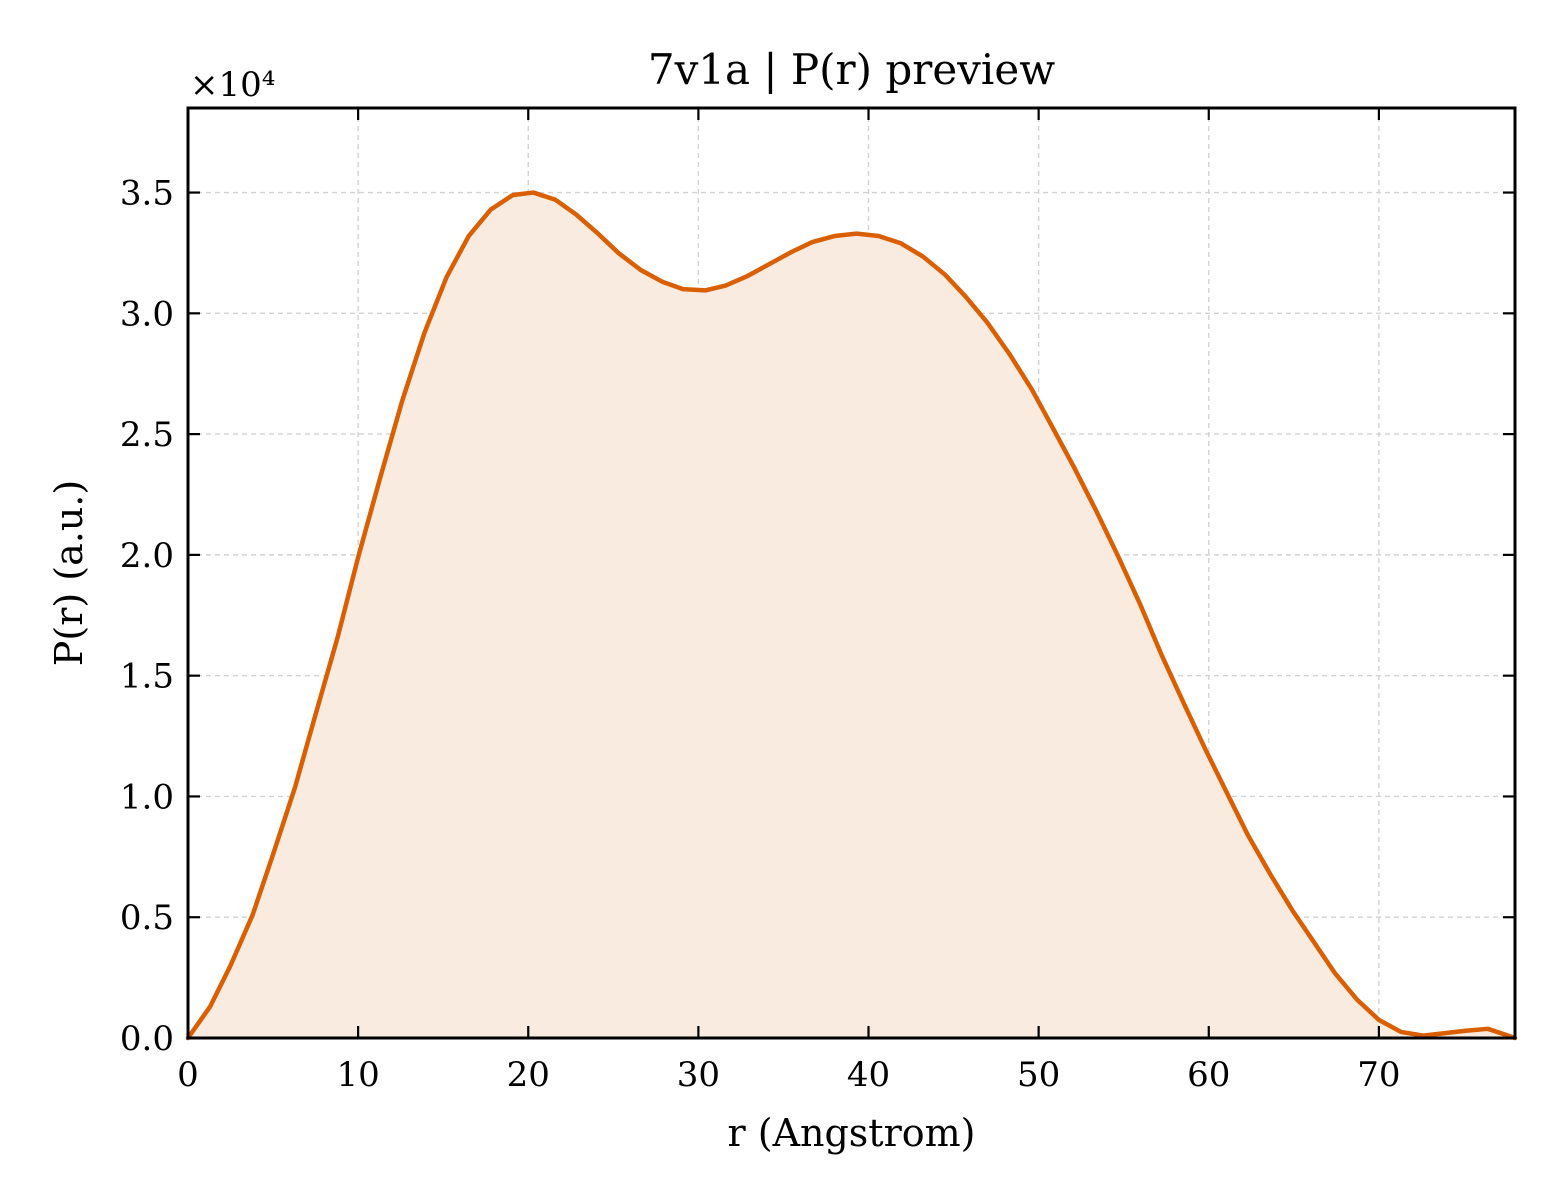 The width and height of the screenshot is (1560, 1200). What do you see at coordinates (1038, 1075) in the screenshot?
I see `x-tick-label: 50` at bounding box center [1038, 1075].